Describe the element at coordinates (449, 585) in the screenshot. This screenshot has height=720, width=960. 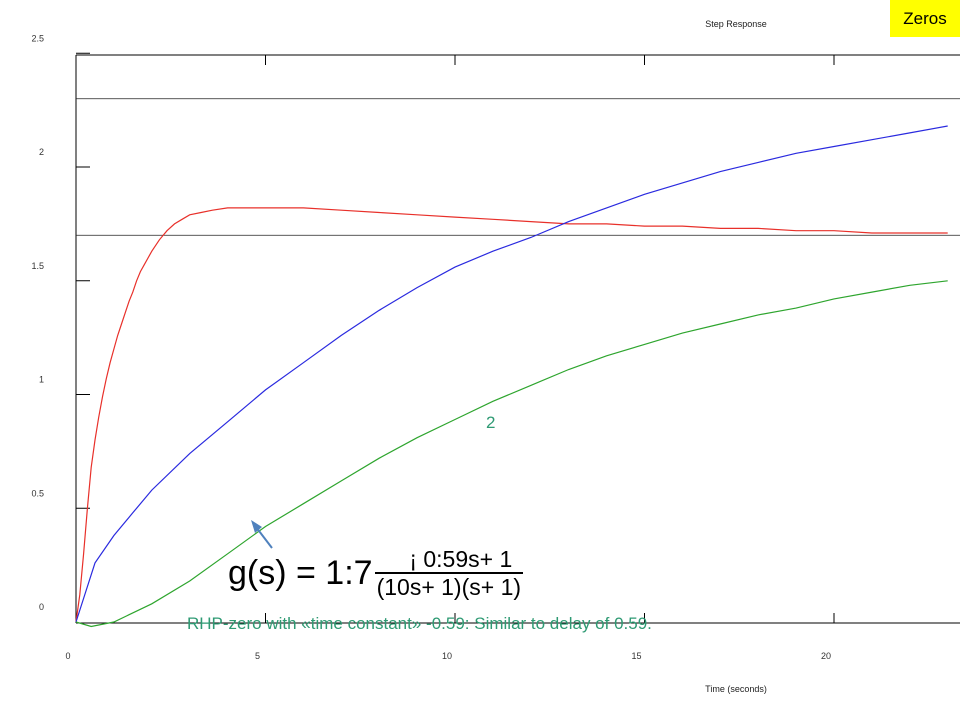
I see `equation-denominator: (10s+ 1)(s+ 1)` at that location.